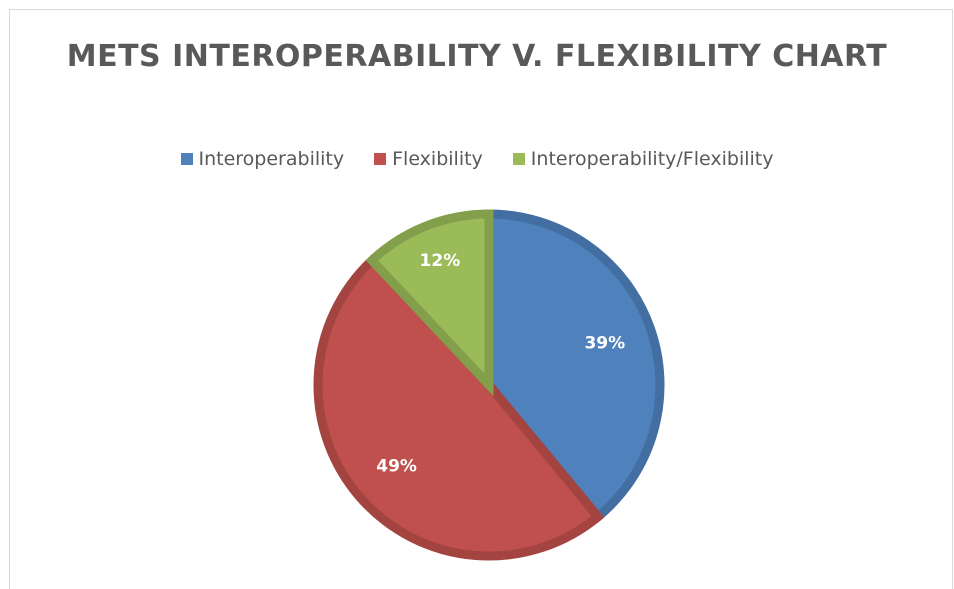 The image size is (954, 589). Describe the element at coordinates (440, 261) in the screenshot. I see `data-label-interoperability-flexibility: 12%` at that location.